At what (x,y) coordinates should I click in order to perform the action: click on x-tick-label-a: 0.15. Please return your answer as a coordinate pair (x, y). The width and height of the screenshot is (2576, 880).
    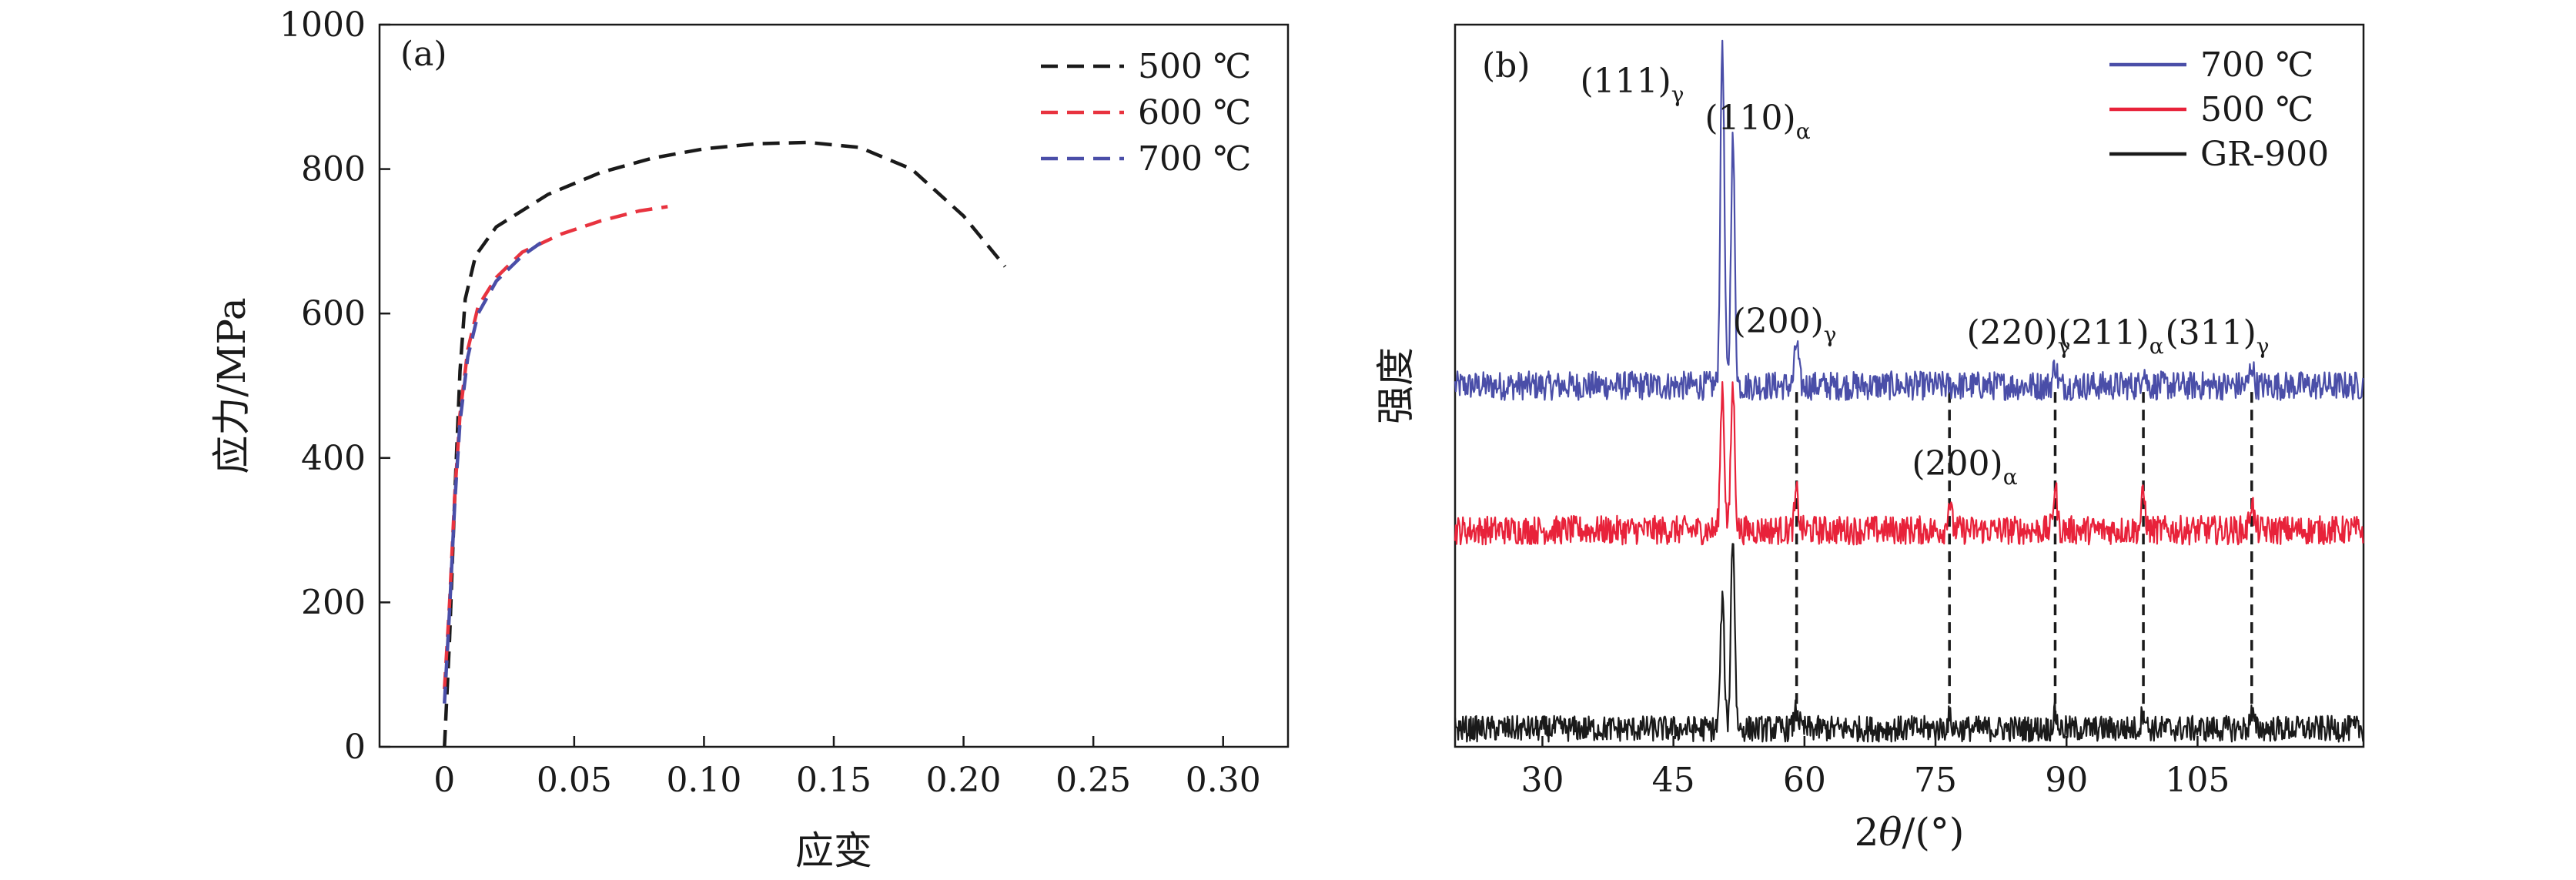
    Looking at the image, I should click on (833, 780).